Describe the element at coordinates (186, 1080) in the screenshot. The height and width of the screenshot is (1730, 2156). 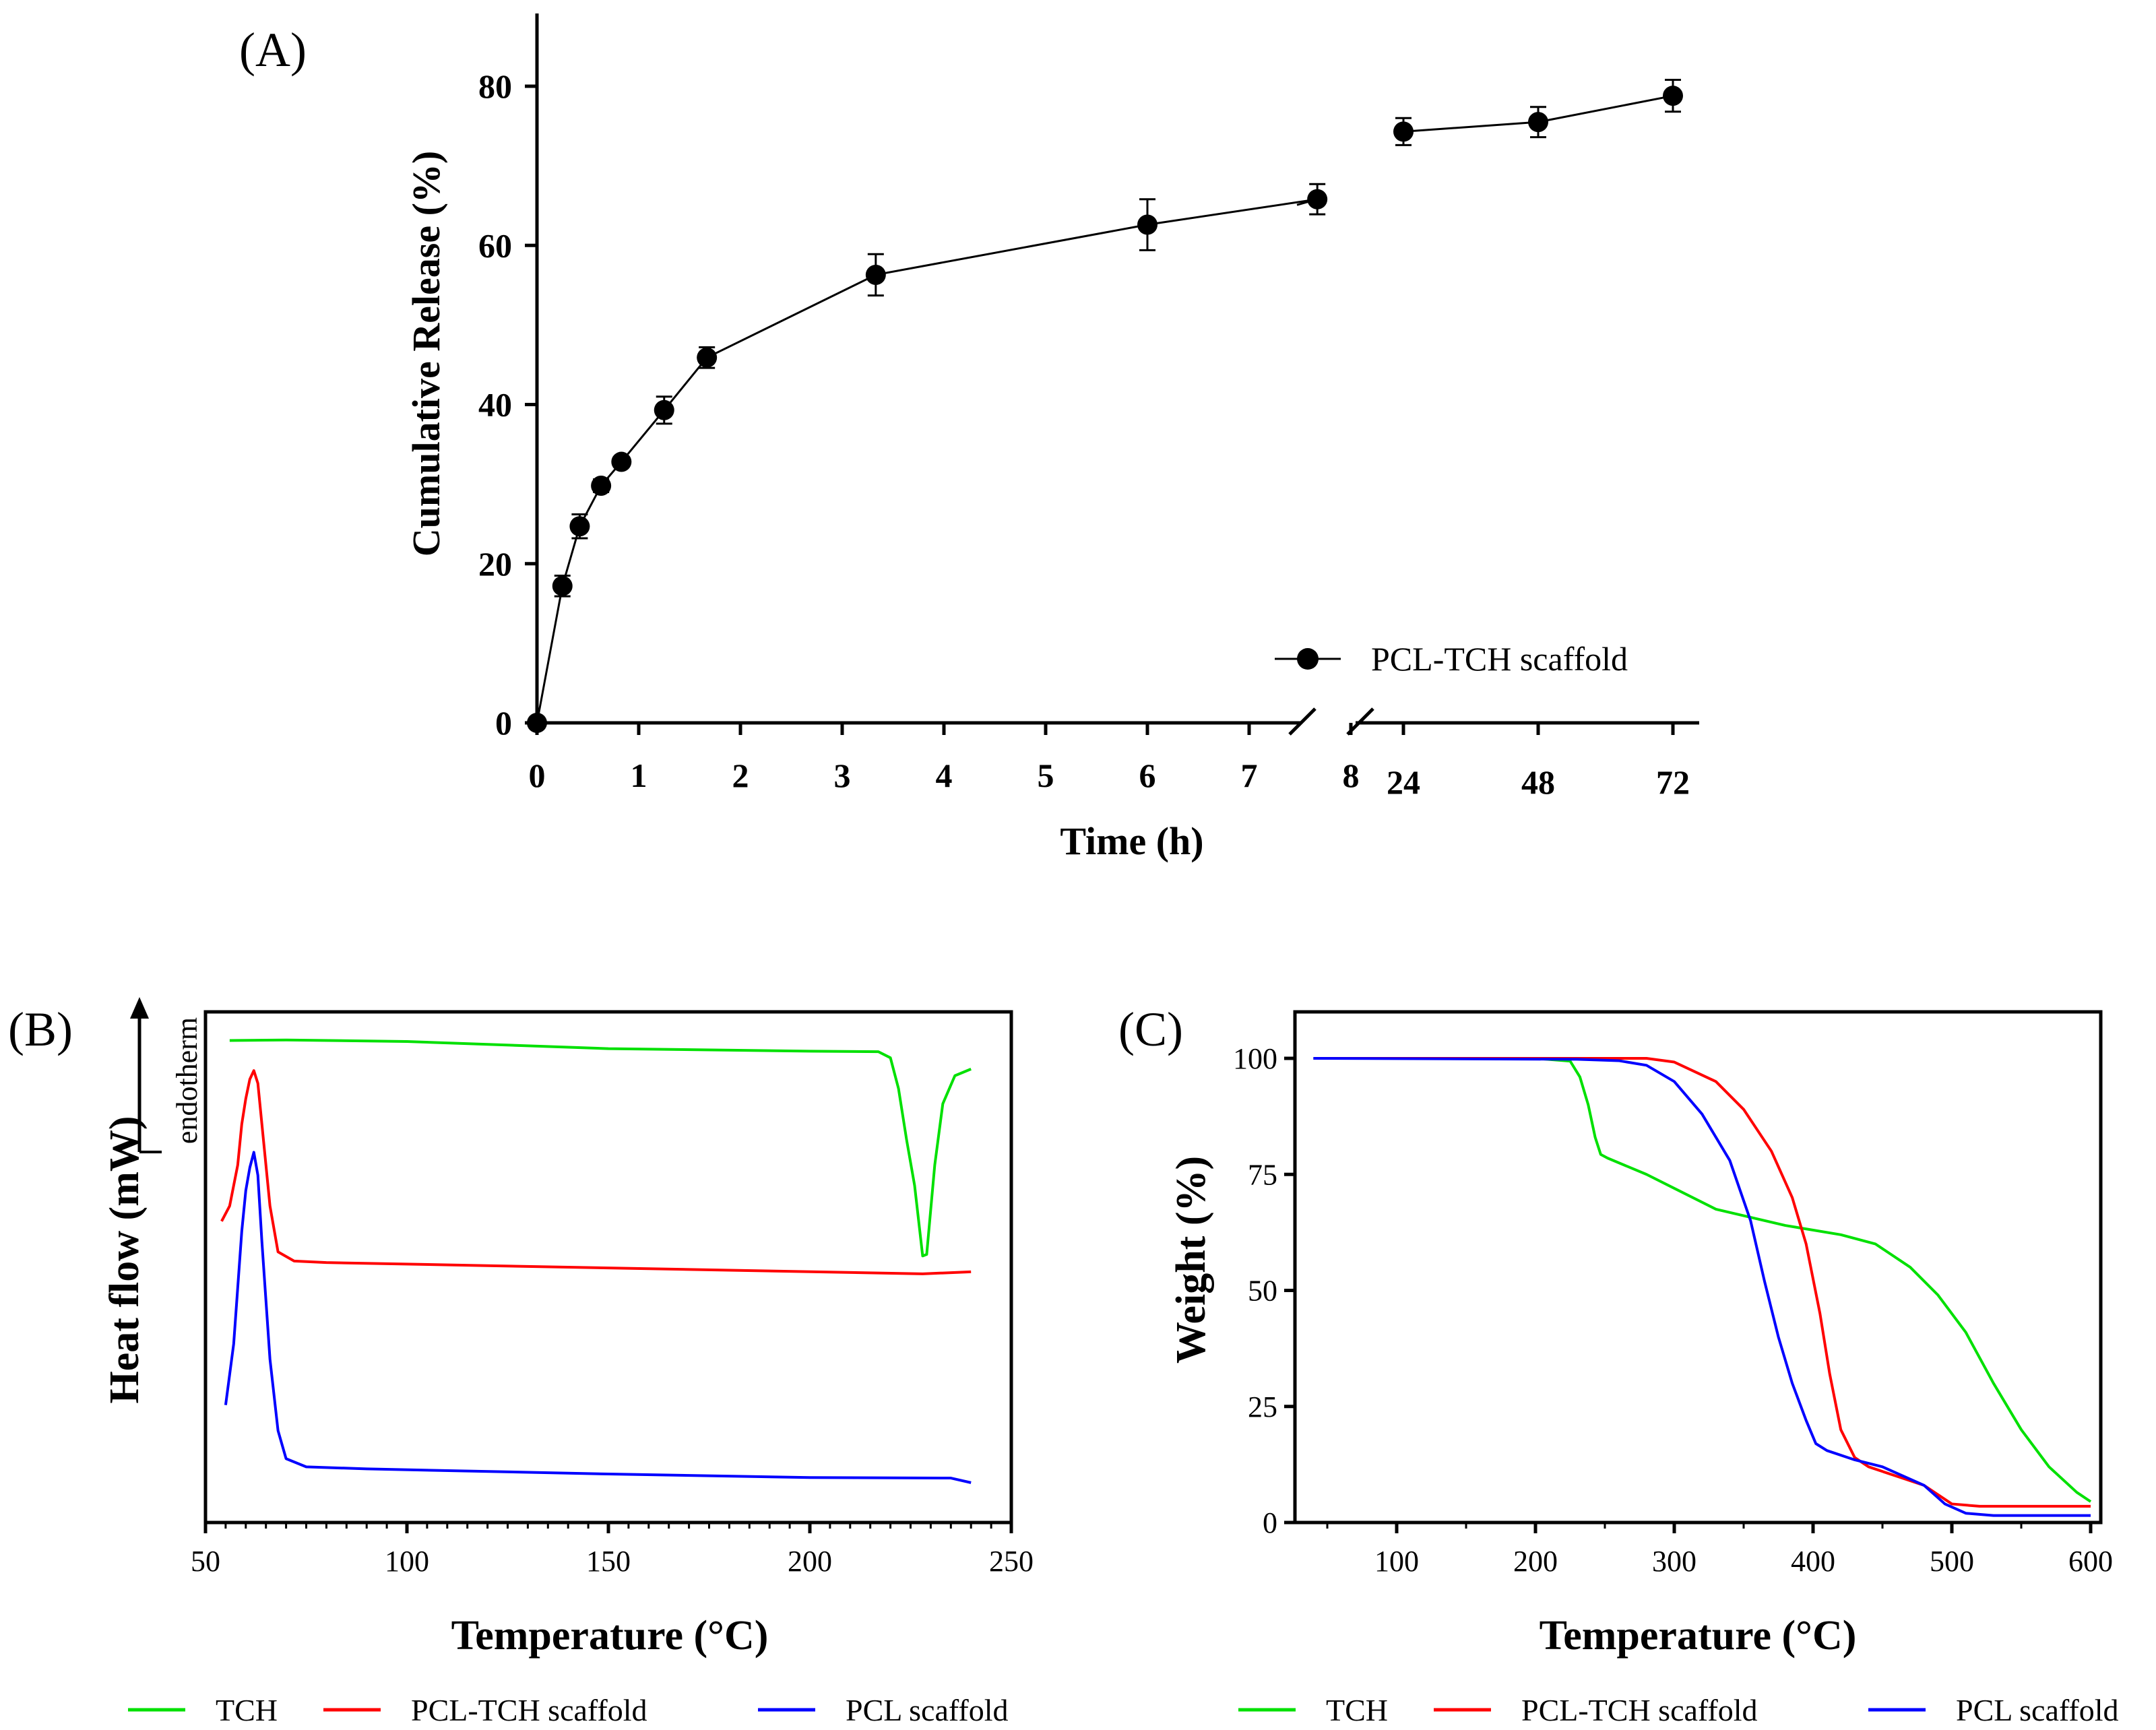
I see `endotherm-annotation: endotherm` at that location.